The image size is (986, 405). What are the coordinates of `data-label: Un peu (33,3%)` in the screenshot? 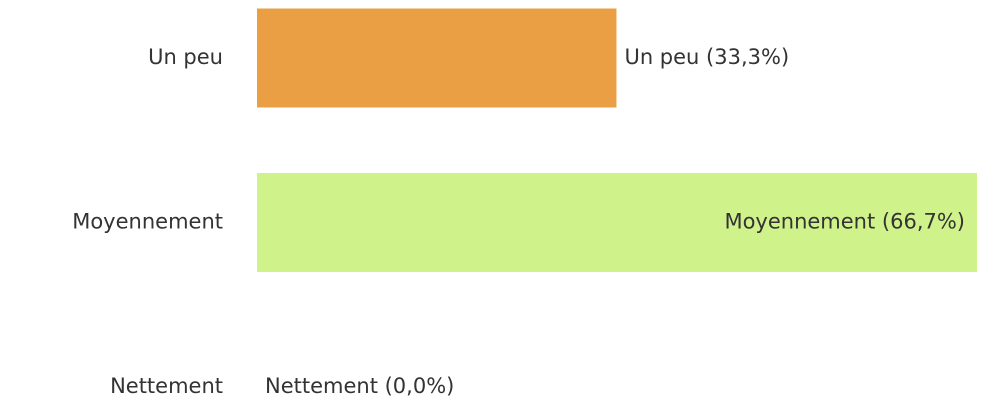 It's located at (706, 57).